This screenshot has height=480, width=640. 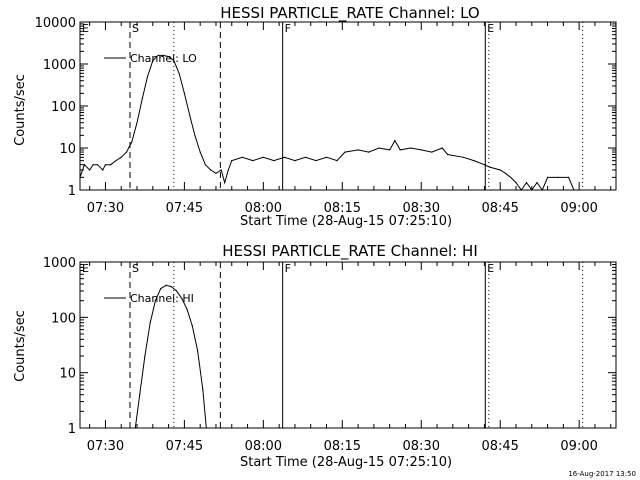 I want to click on chart-title: HESSI PARTICLE_RATE Channel: LO, so click(x=349, y=13).